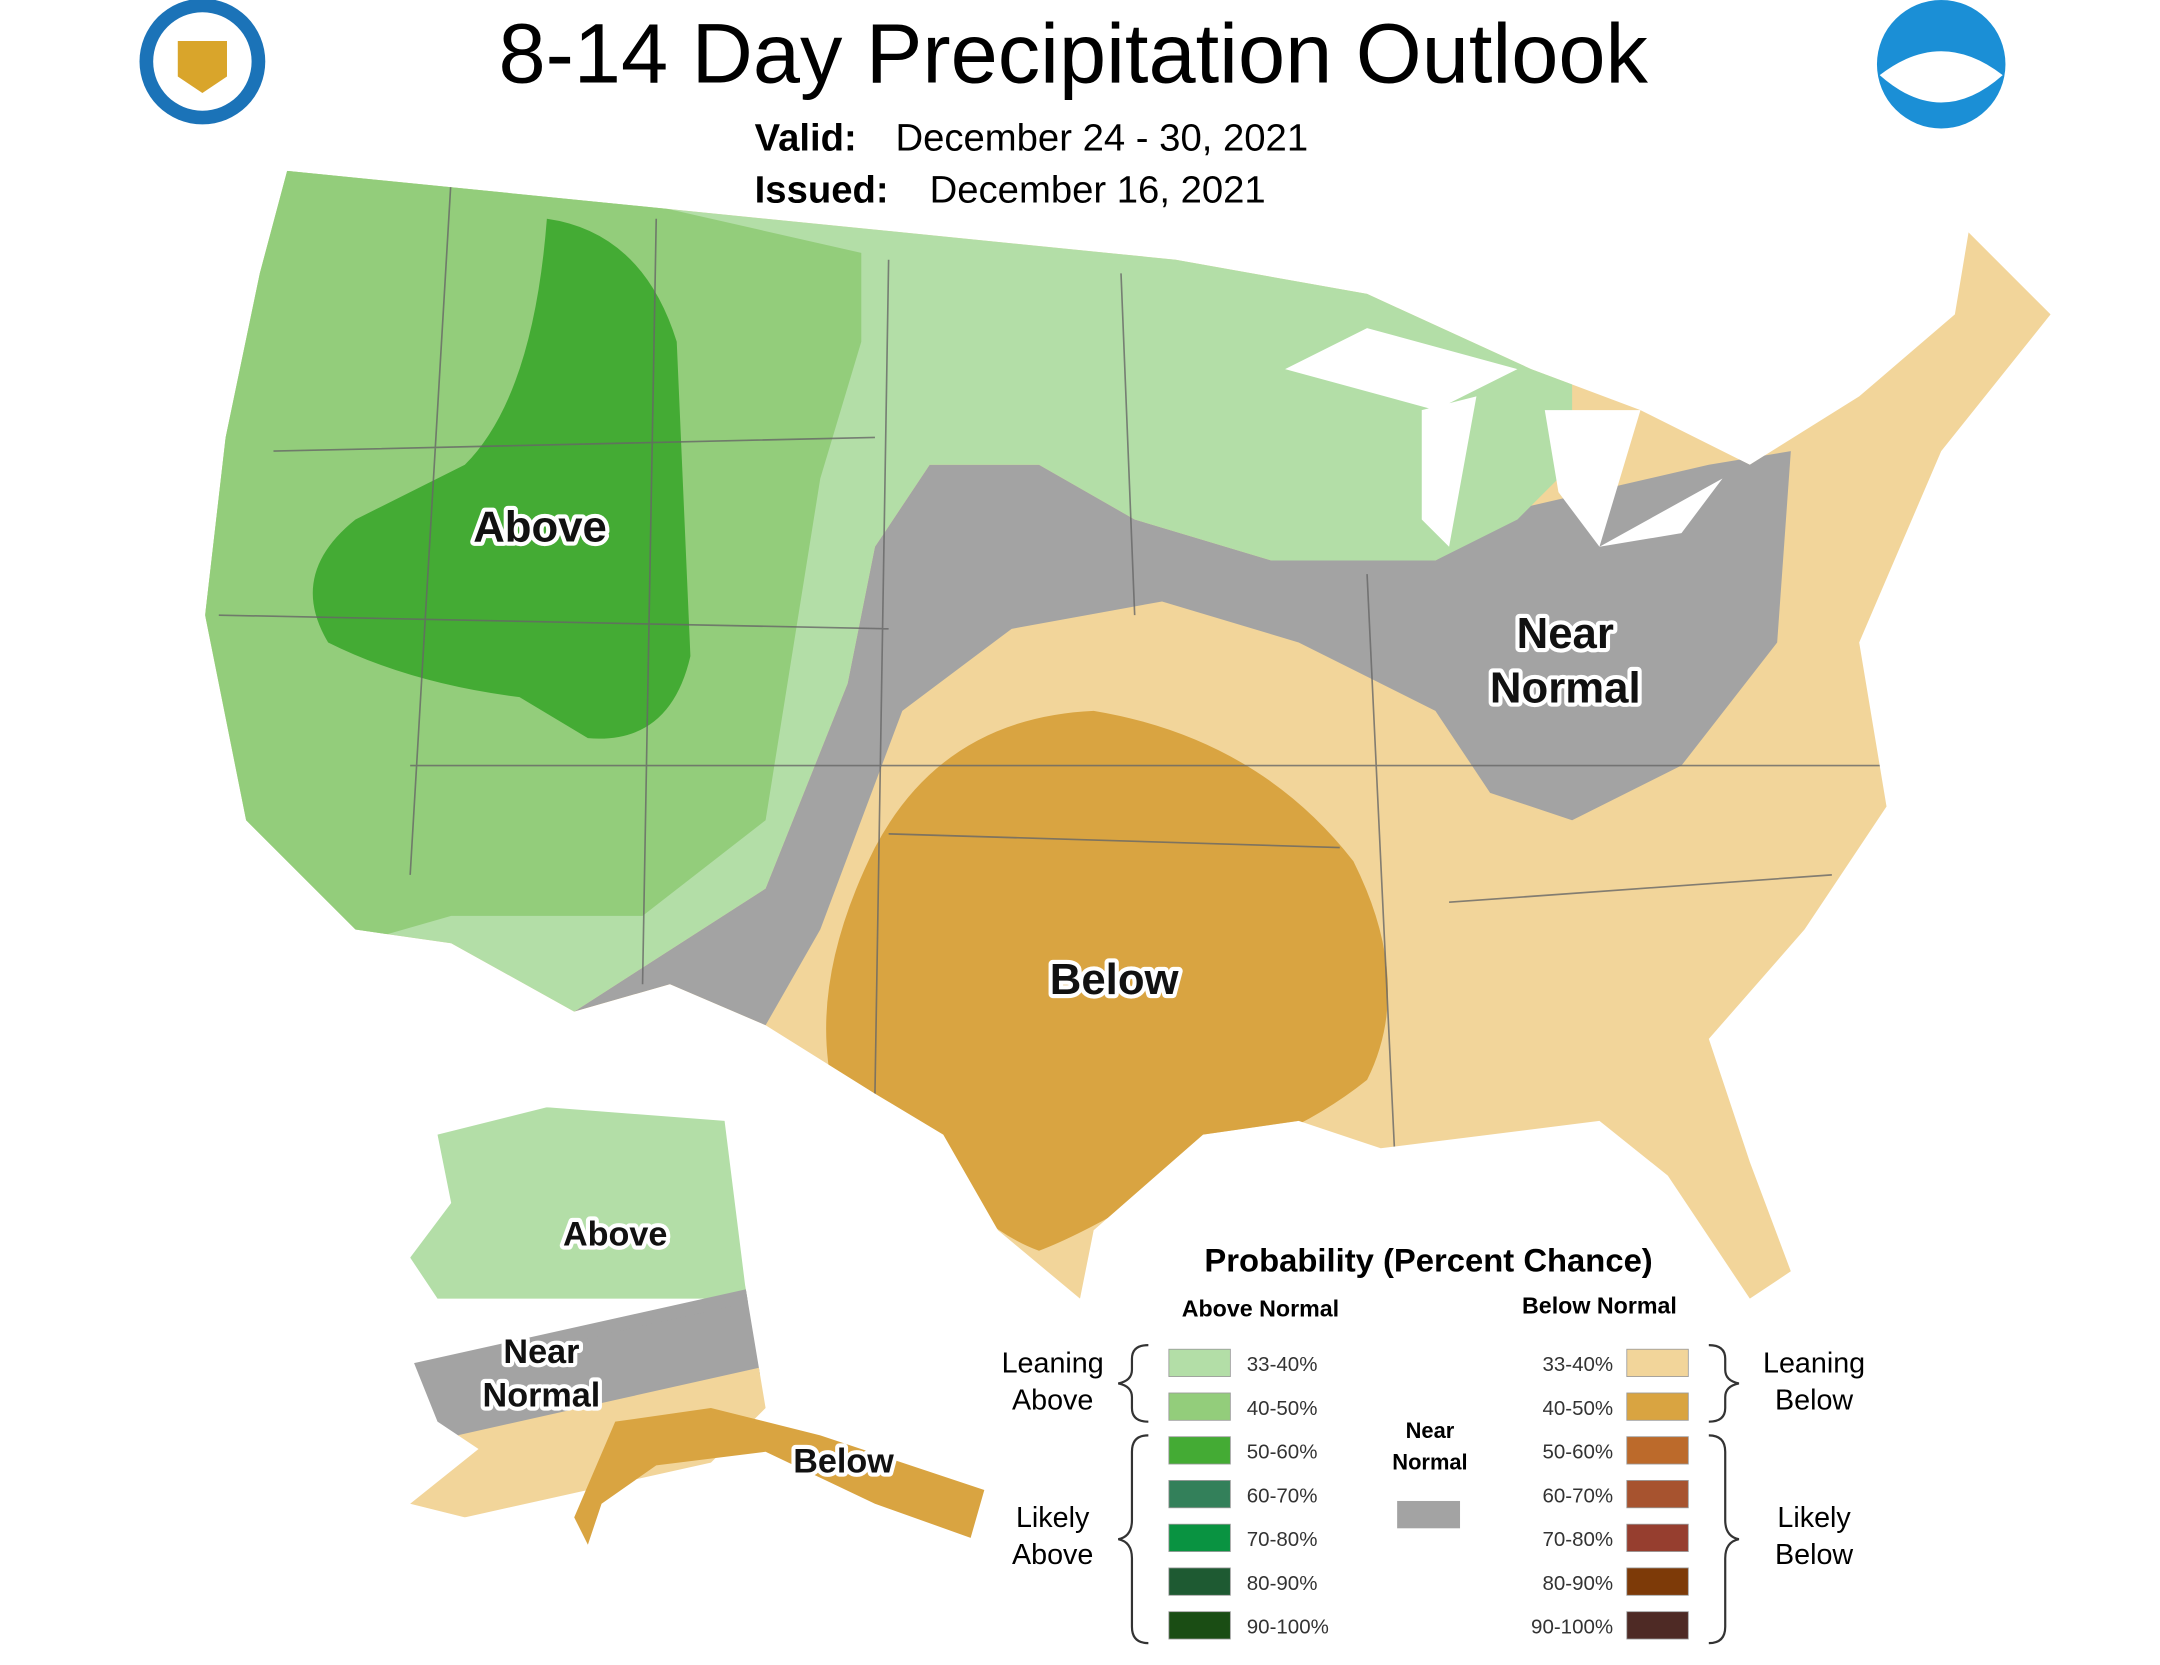 The height and width of the screenshot is (1665, 2160). What do you see at coordinates (822, 189) in the screenshot?
I see `issued-label: Issued:` at bounding box center [822, 189].